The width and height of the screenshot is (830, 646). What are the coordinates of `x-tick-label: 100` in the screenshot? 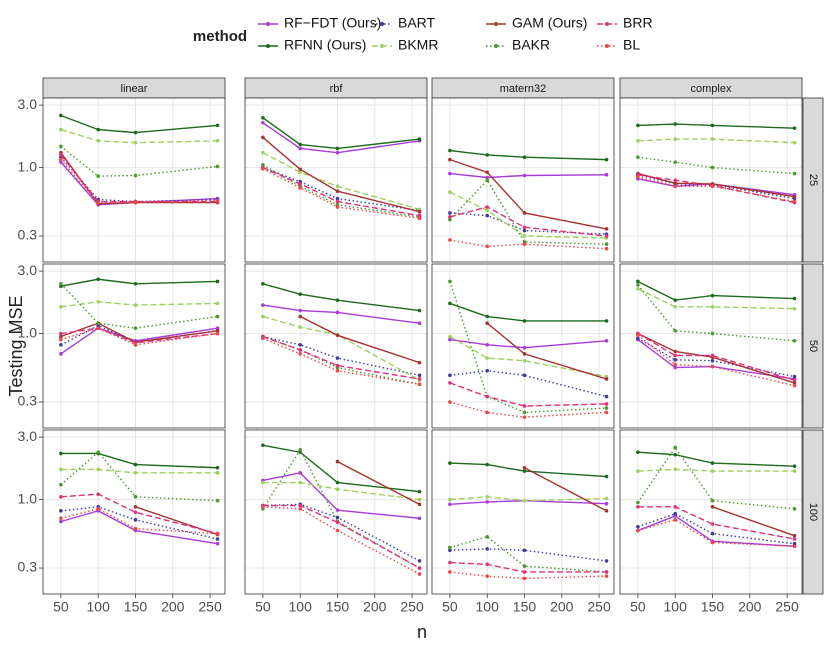 It's located at (488, 607).